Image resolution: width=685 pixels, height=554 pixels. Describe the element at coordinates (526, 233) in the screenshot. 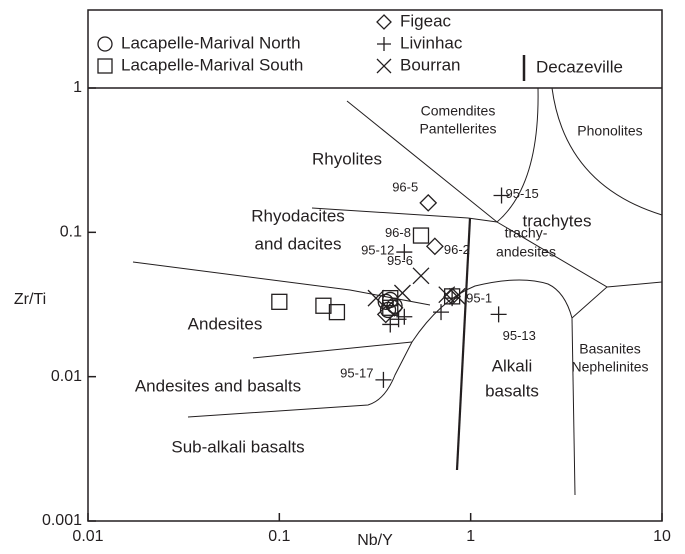

I see `region-label: trachy-` at that location.